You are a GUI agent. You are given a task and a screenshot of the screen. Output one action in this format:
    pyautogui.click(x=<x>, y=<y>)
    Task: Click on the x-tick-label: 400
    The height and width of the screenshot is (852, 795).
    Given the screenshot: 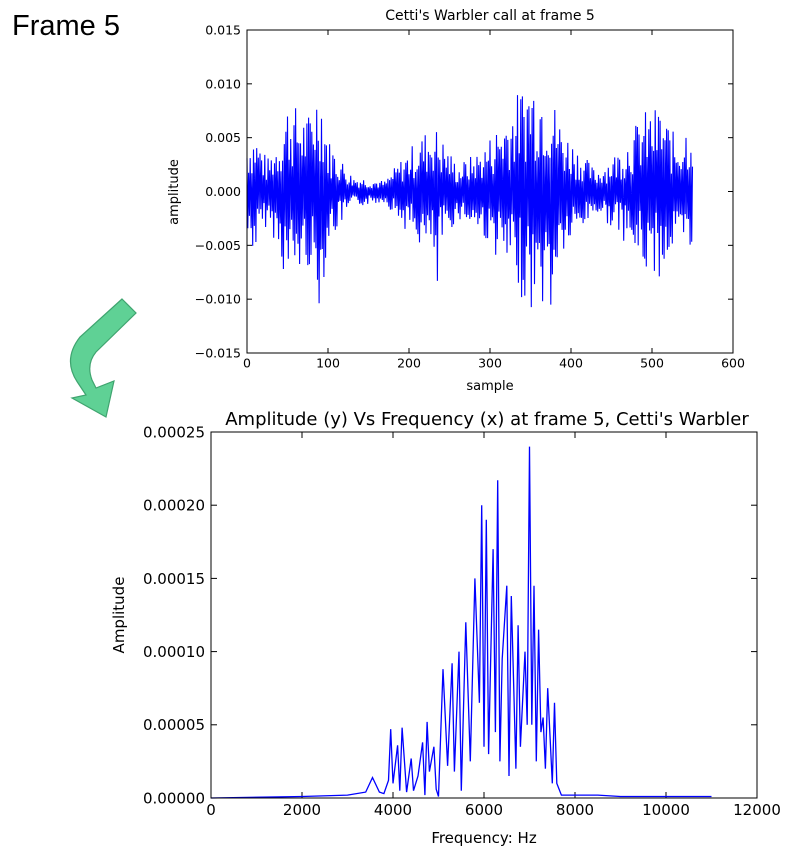 What is the action you would take?
    pyautogui.click(x=571, y=363)
    